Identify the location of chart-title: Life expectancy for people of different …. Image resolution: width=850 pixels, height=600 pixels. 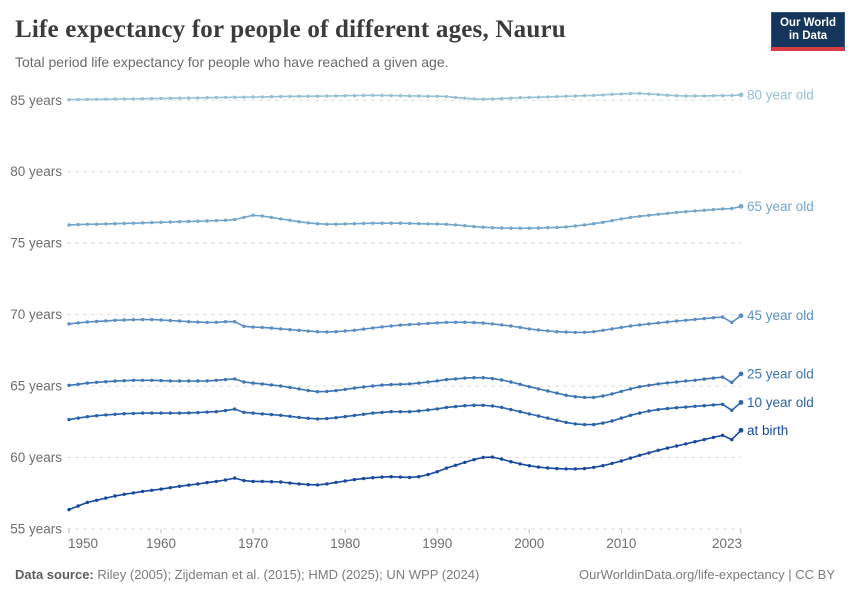
(290, 29).